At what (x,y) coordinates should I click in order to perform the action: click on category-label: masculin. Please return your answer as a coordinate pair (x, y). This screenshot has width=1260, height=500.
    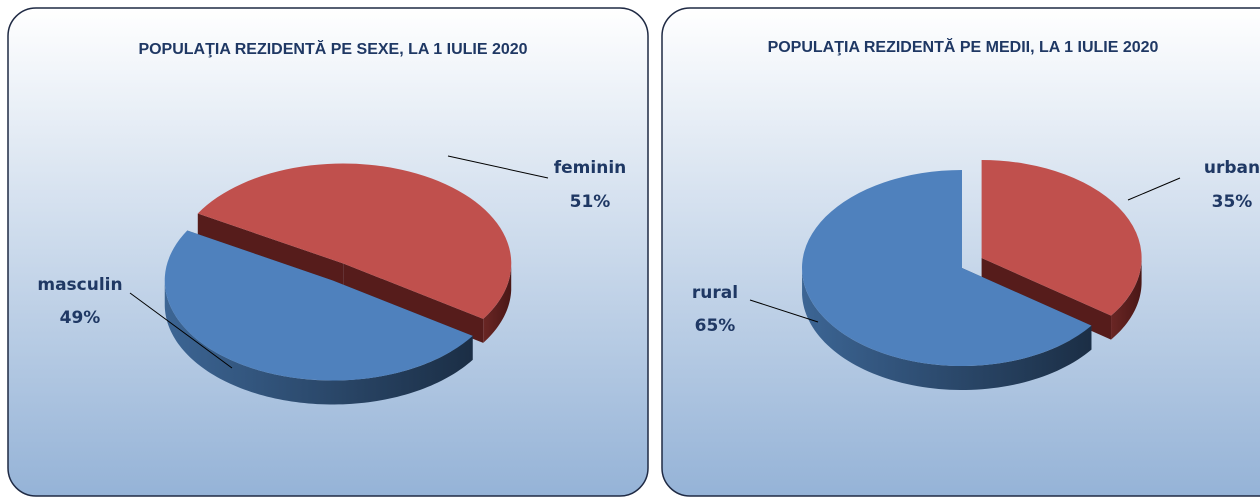
    Looking at the image, I should click on (79, 285).